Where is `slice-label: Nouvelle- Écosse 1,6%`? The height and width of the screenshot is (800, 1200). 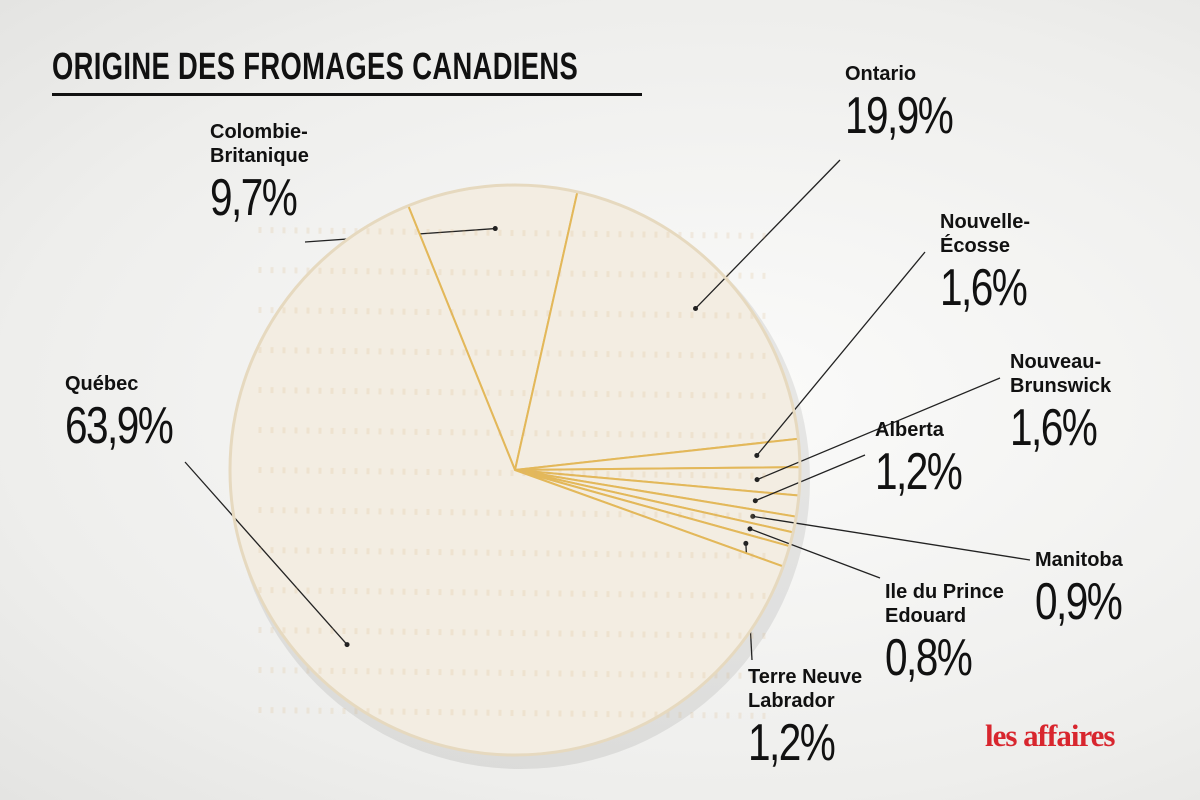
slice-label: Nouvelle- Écosse 1,6% is located at coordinates (995, 264).